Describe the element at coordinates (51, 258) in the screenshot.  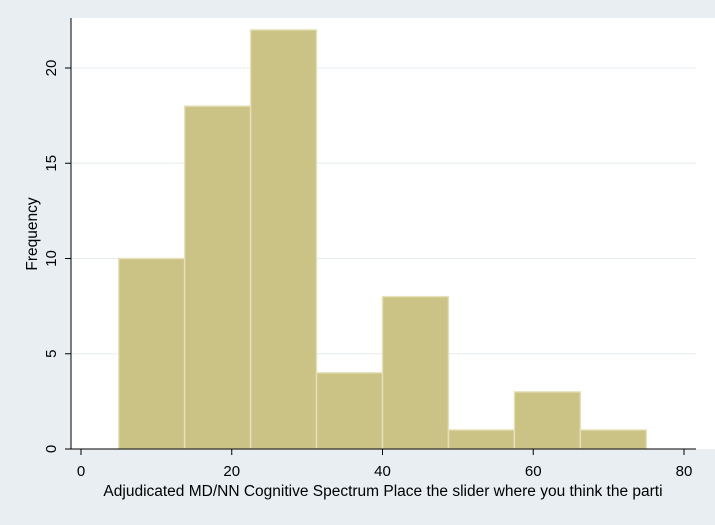
I see `y-tick-label-10: 10` at that location.